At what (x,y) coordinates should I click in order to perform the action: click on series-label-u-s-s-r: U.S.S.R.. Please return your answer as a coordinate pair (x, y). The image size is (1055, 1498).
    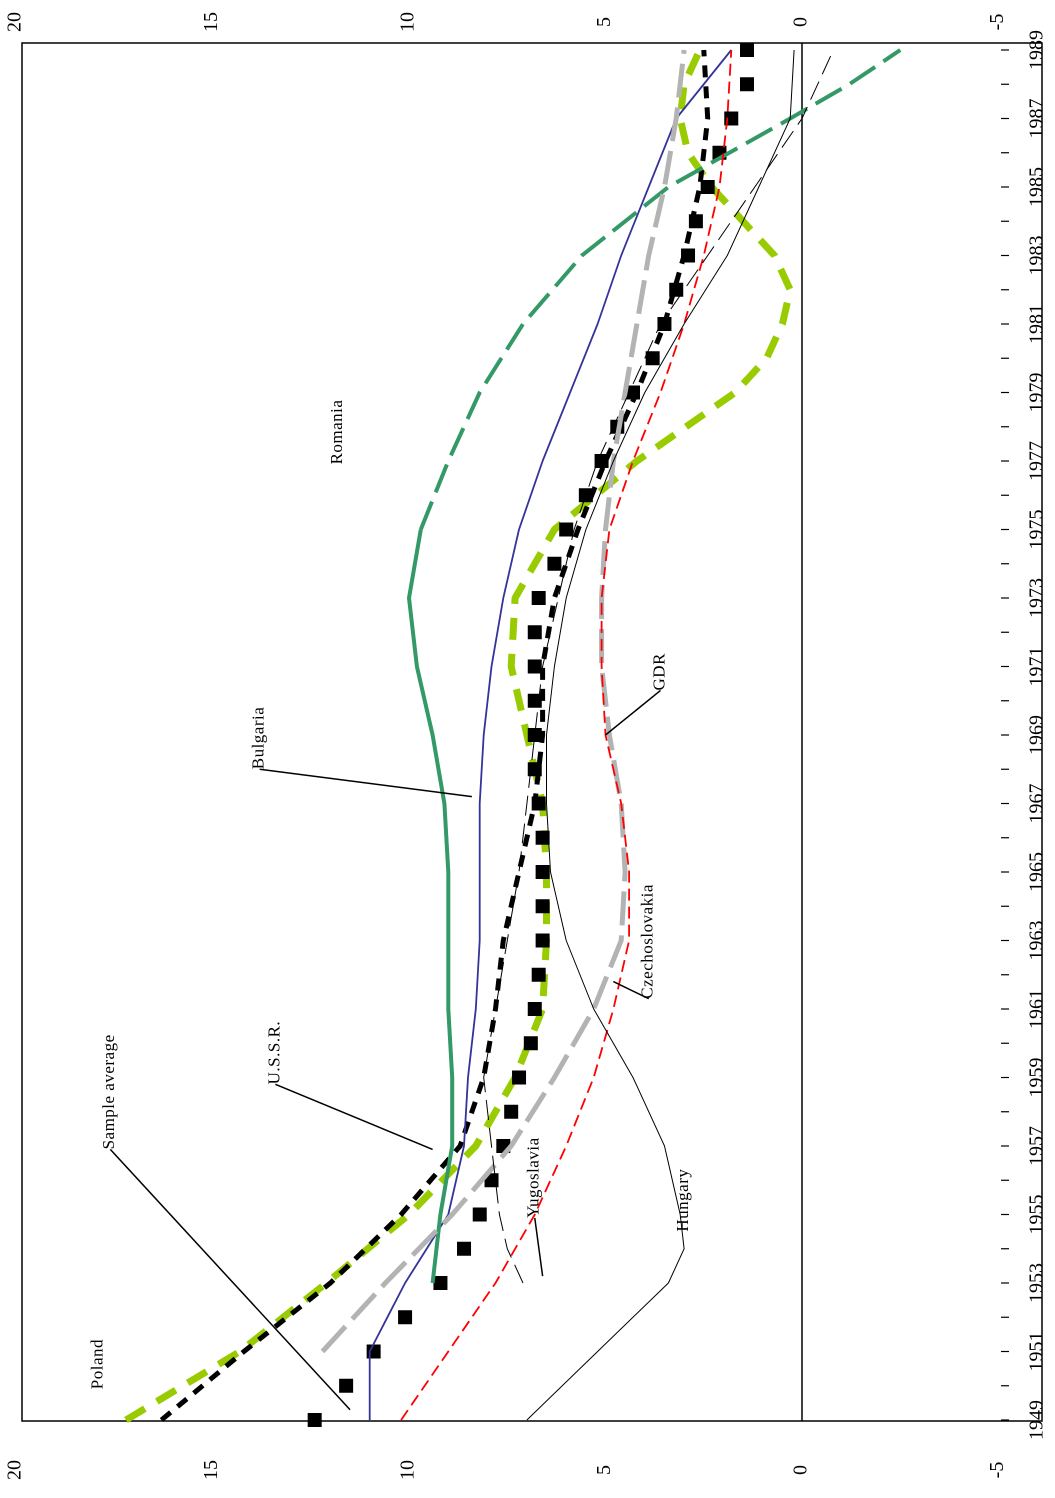
    Looking at the image, I should click on (273, 1053).